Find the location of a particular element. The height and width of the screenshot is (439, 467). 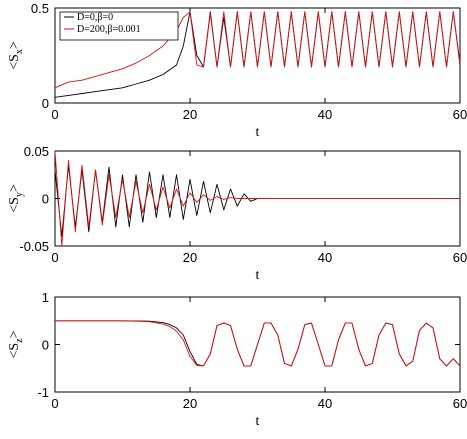

y-tick-label: -1 is located at coordinates (43, 392).